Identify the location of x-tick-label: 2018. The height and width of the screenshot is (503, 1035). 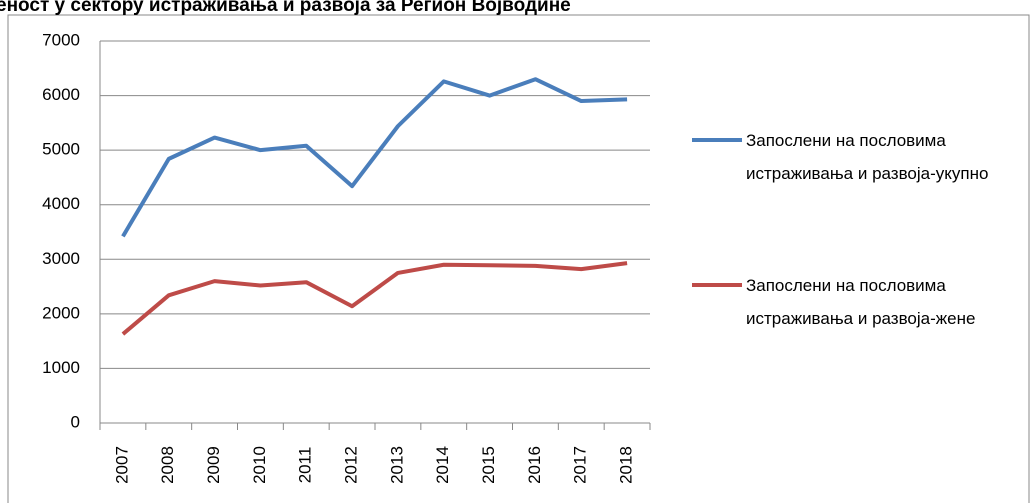
(626, 465).